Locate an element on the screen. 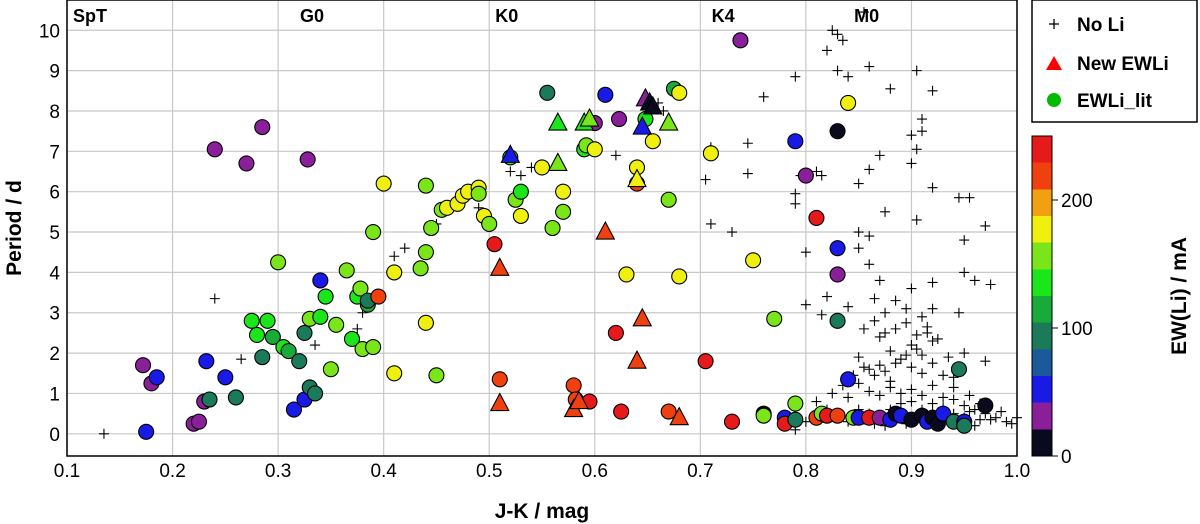  y-tick-label: 8 is located at coordinates (54, 112).